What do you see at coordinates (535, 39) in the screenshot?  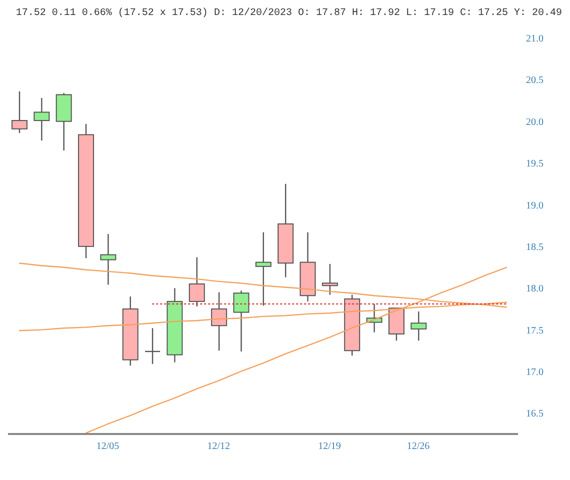 I see `y-tick-label: 21.0` at bounding box center [535, 39].